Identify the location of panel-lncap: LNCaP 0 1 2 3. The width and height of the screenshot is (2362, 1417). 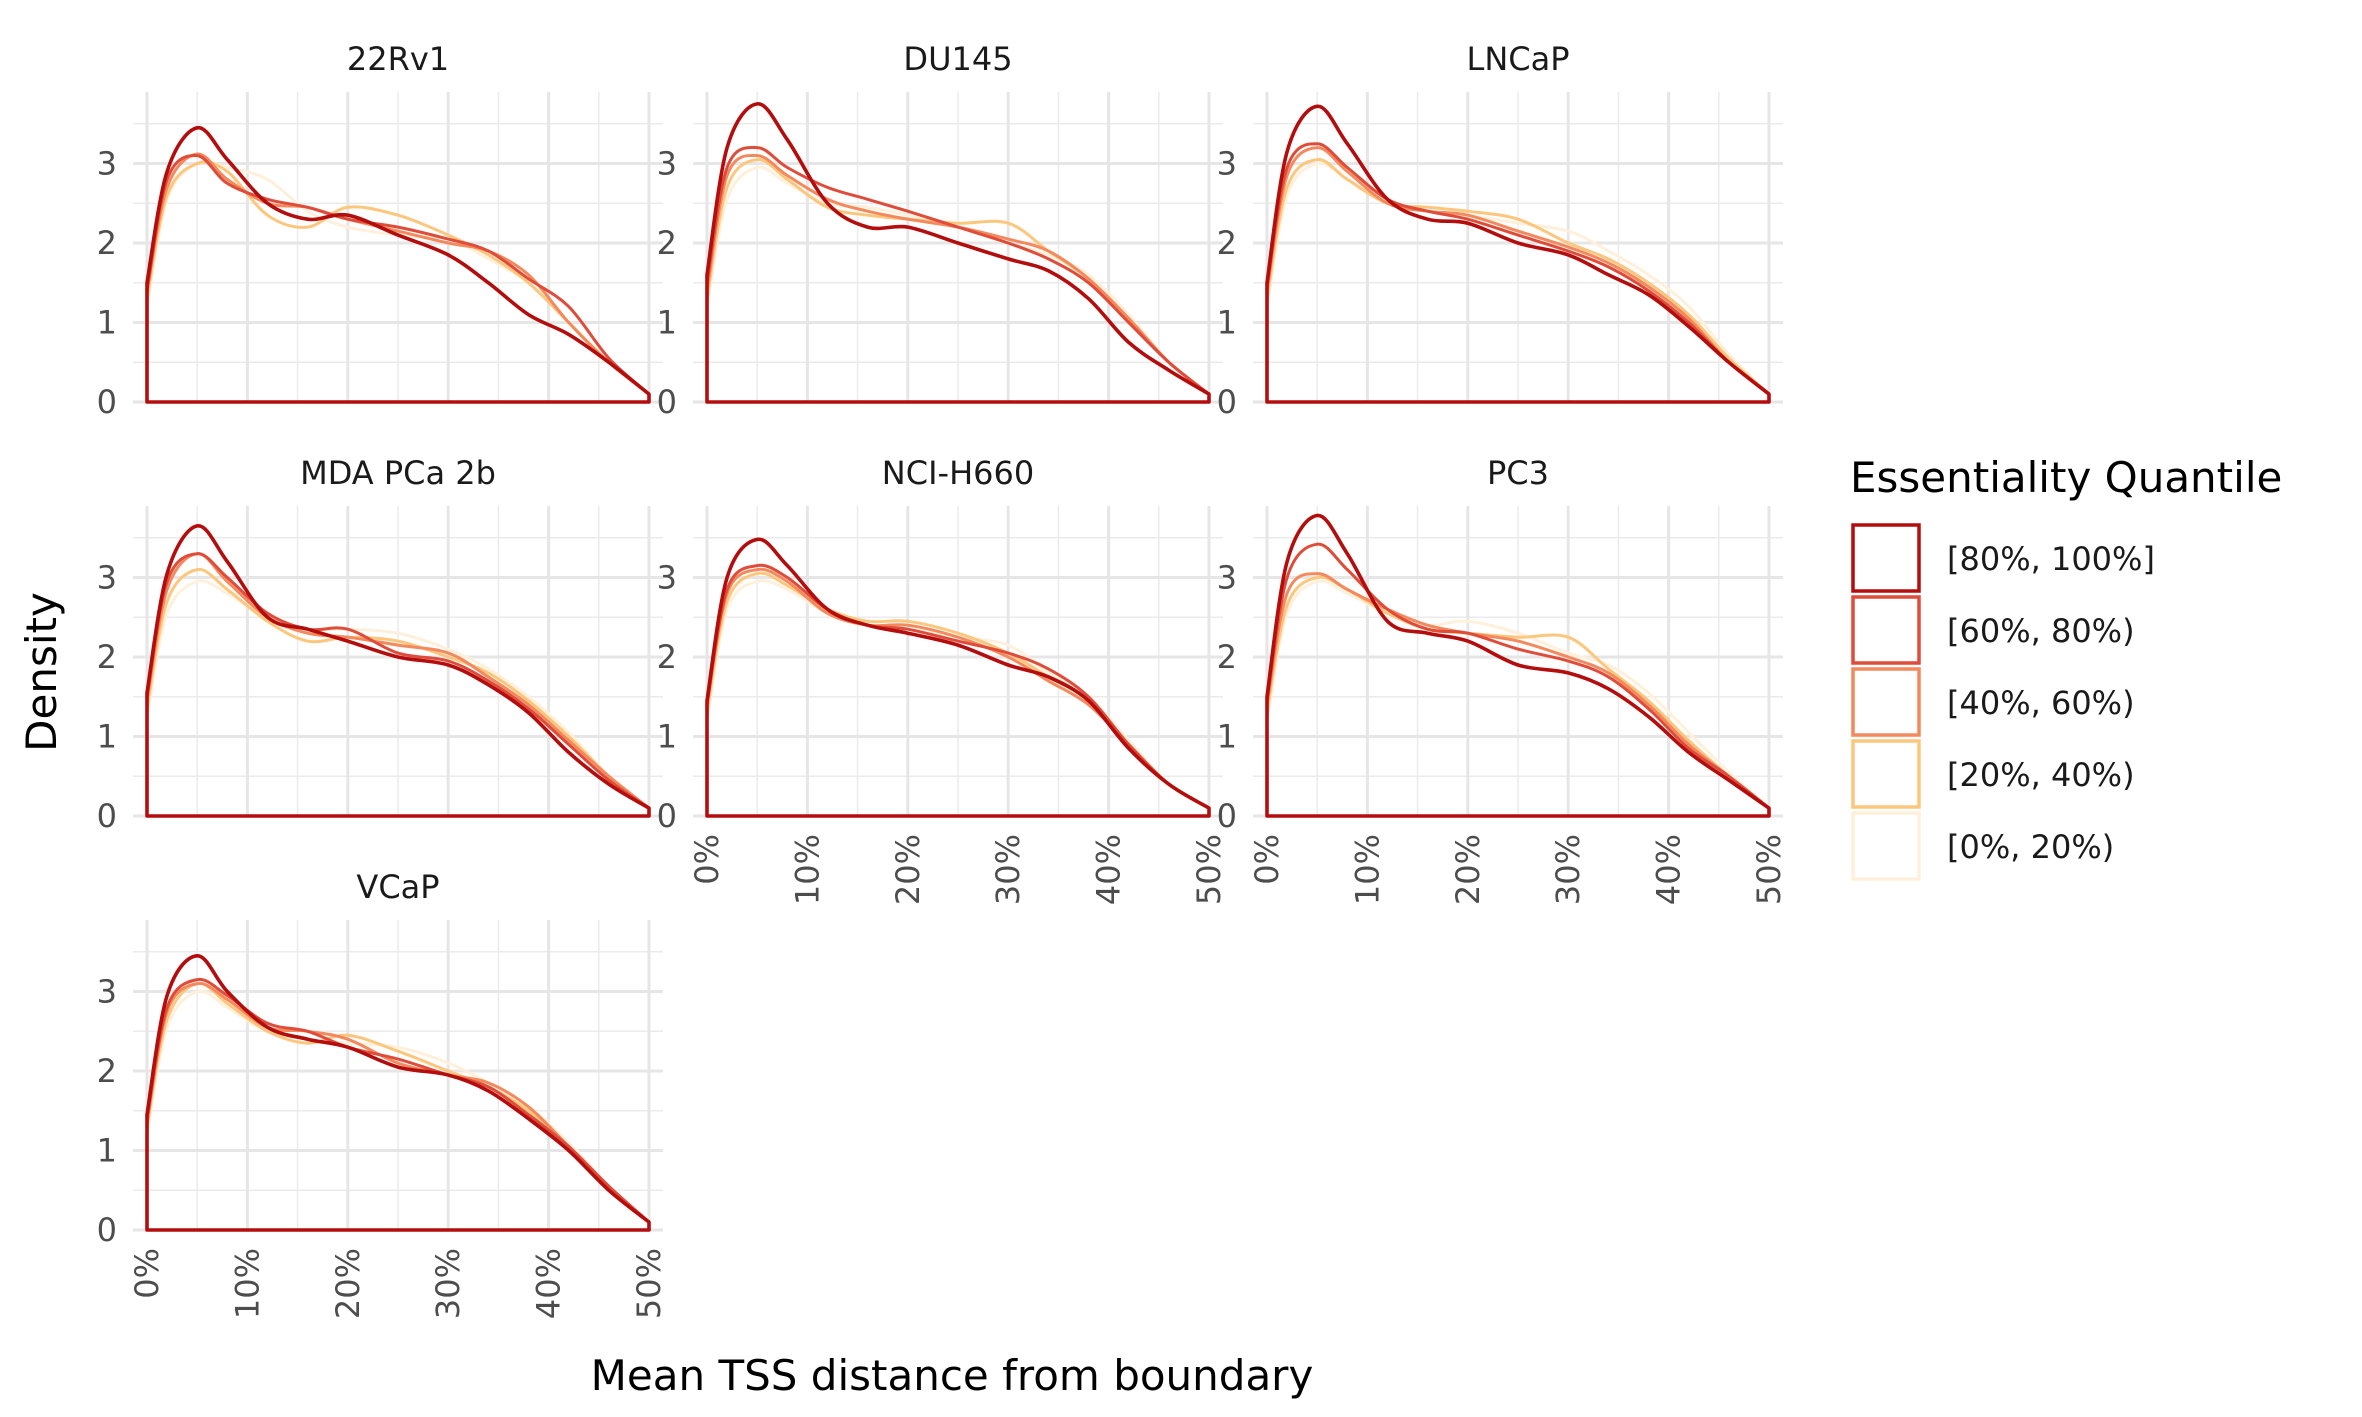
(1500, 230).